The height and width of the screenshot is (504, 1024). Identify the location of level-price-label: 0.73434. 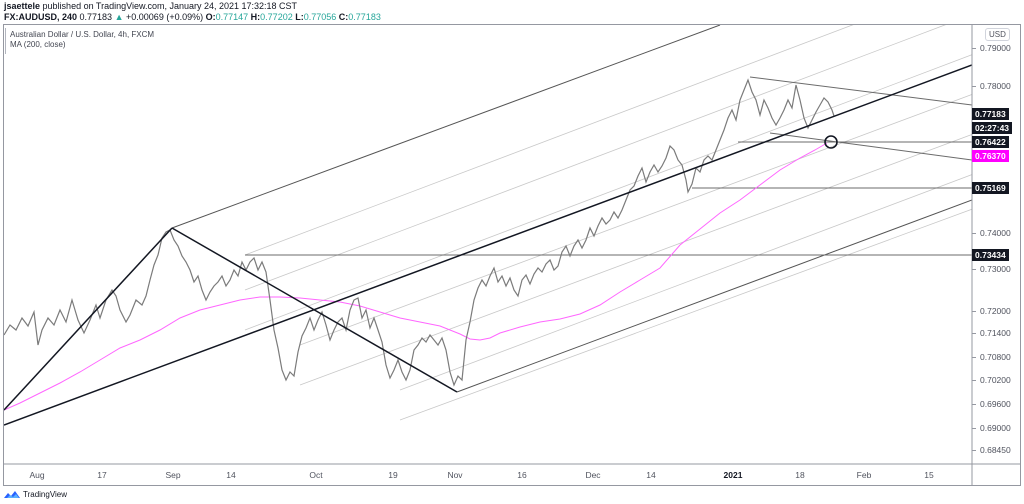
(990, 255).